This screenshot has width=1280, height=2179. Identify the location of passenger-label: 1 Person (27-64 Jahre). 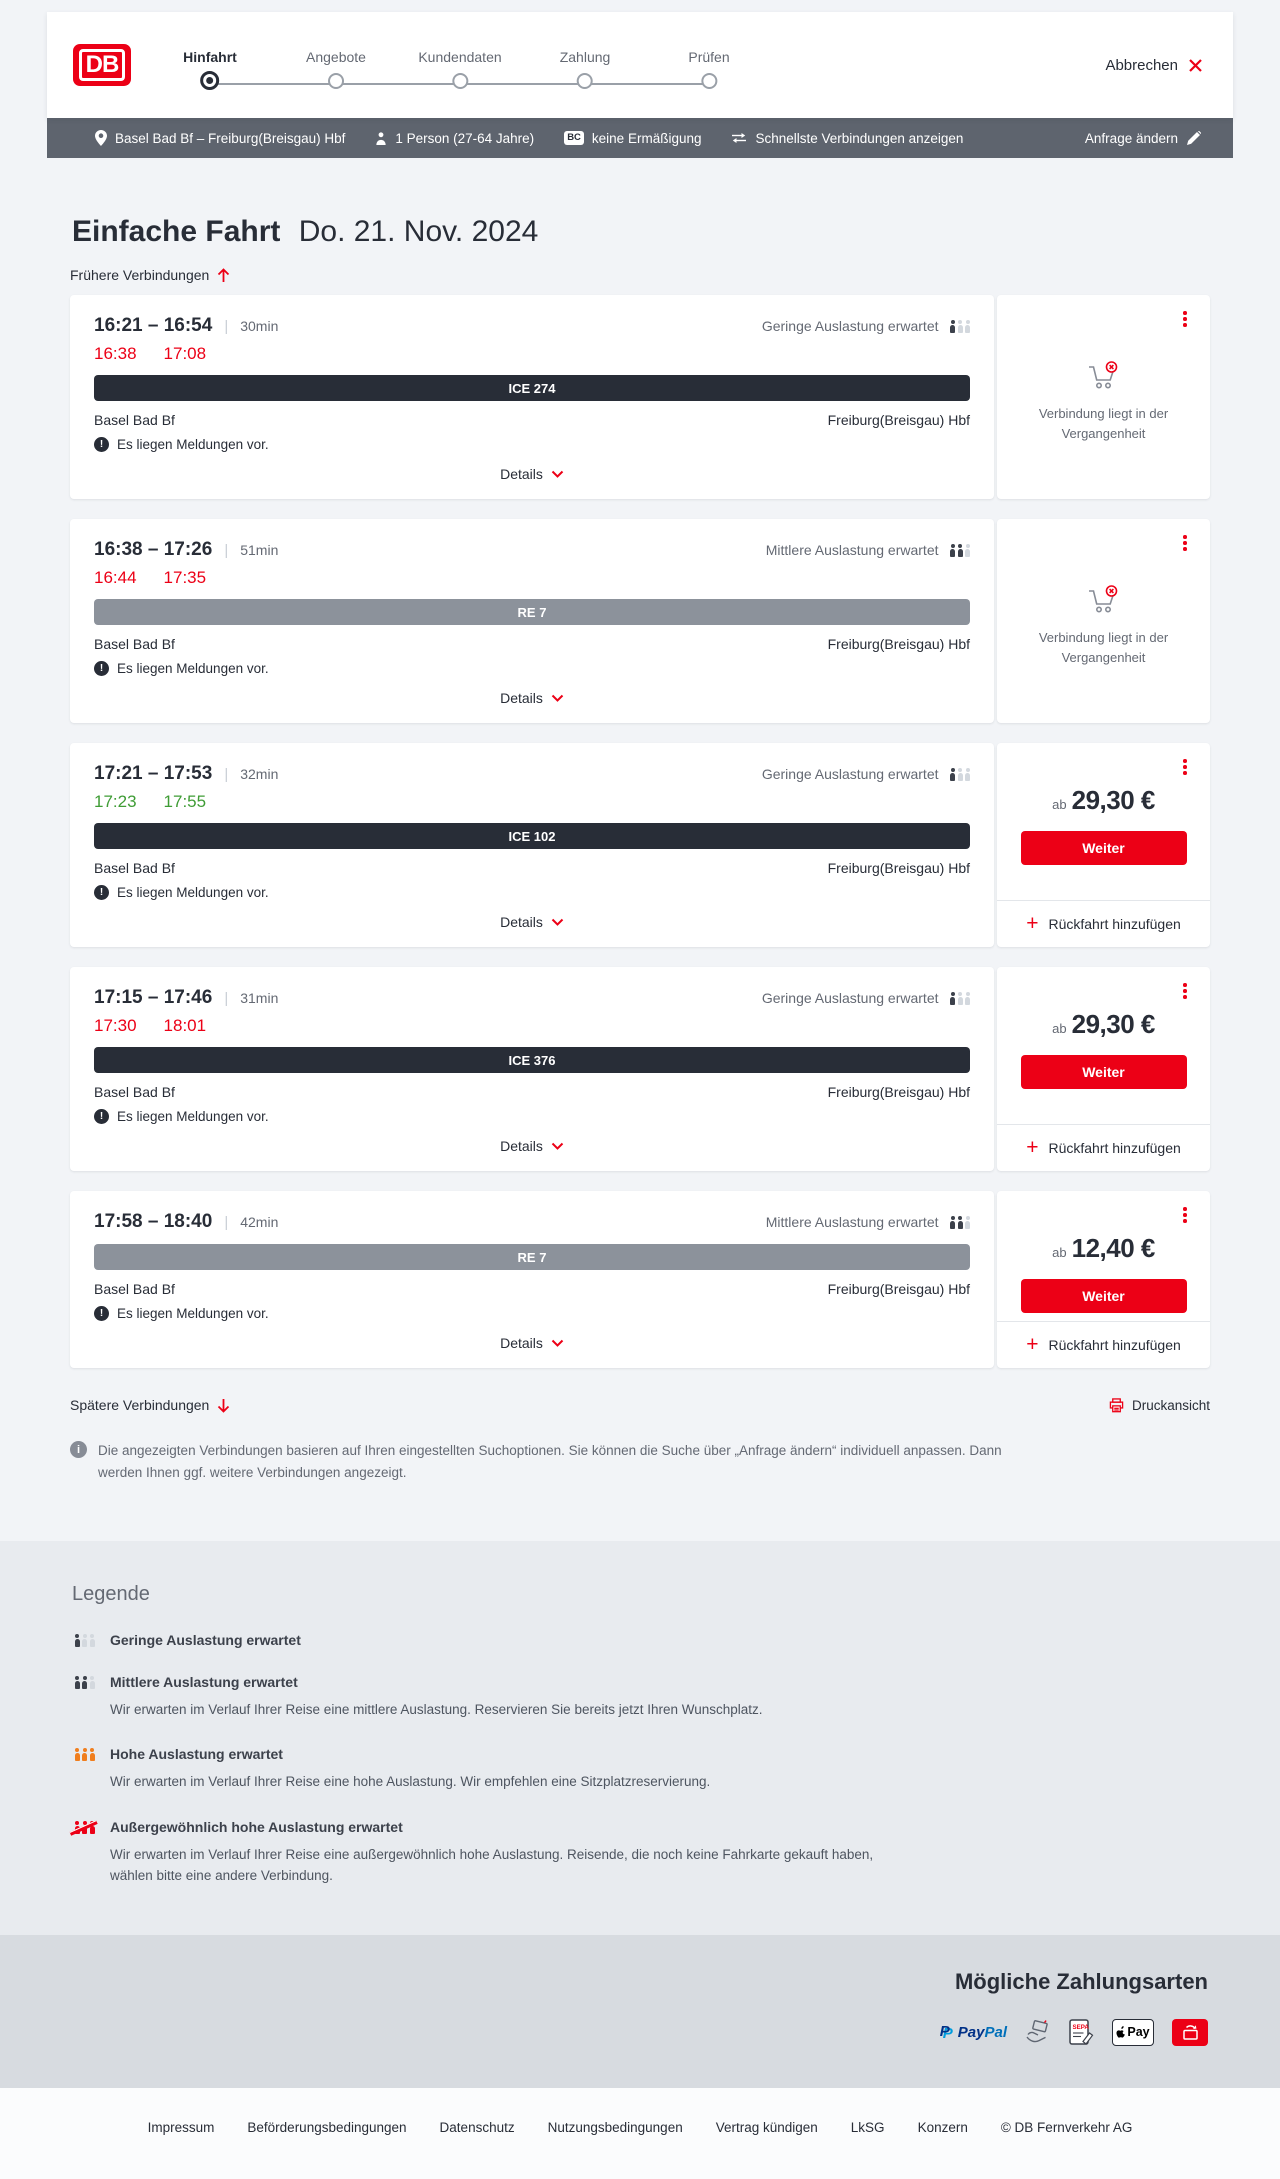
(465, 138).